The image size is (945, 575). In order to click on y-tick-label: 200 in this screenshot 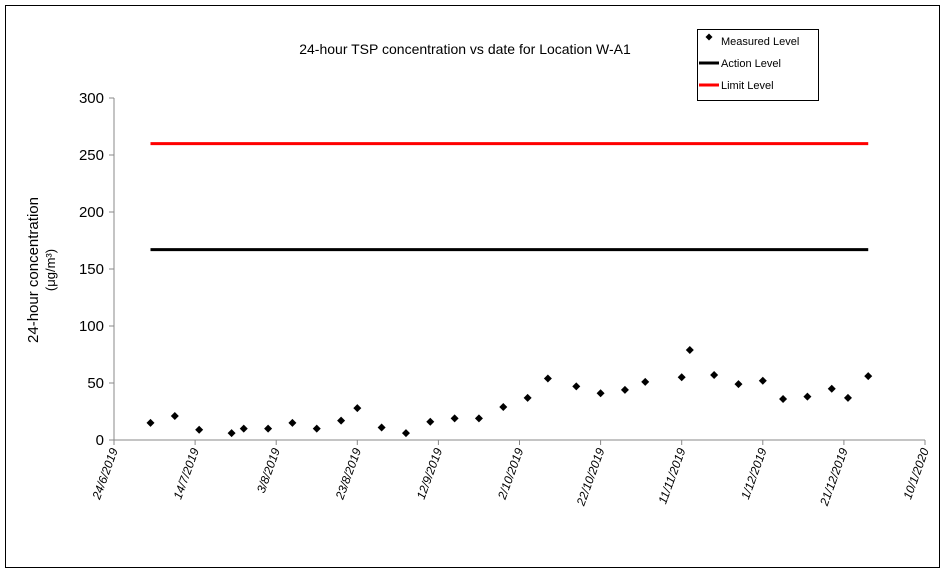, I will do `click(91, 212)`.